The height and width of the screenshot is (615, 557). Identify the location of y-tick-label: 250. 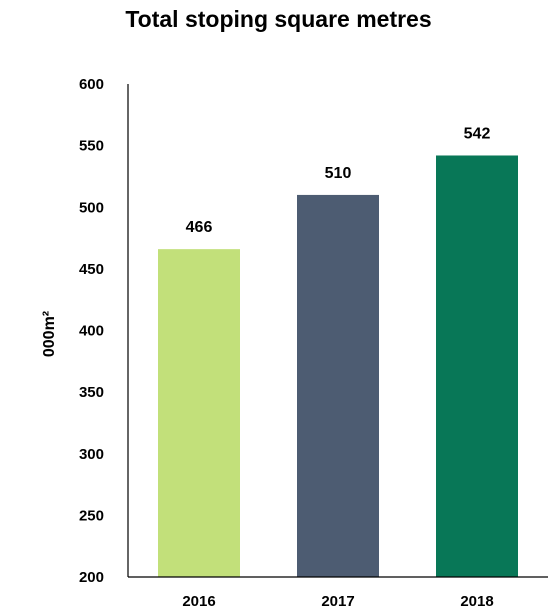
(91, 515).